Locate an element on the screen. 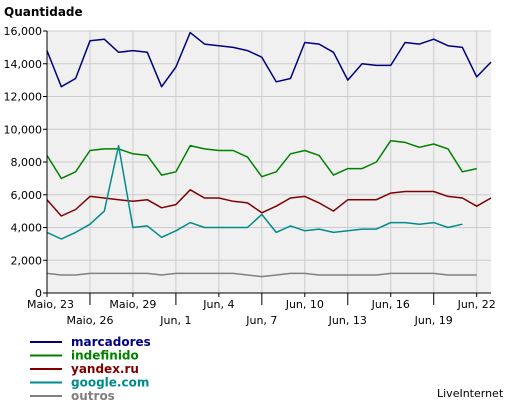 This screenshot has height=405, width=520. credit-text: LiveInternet is located at coordinates (470, 393).